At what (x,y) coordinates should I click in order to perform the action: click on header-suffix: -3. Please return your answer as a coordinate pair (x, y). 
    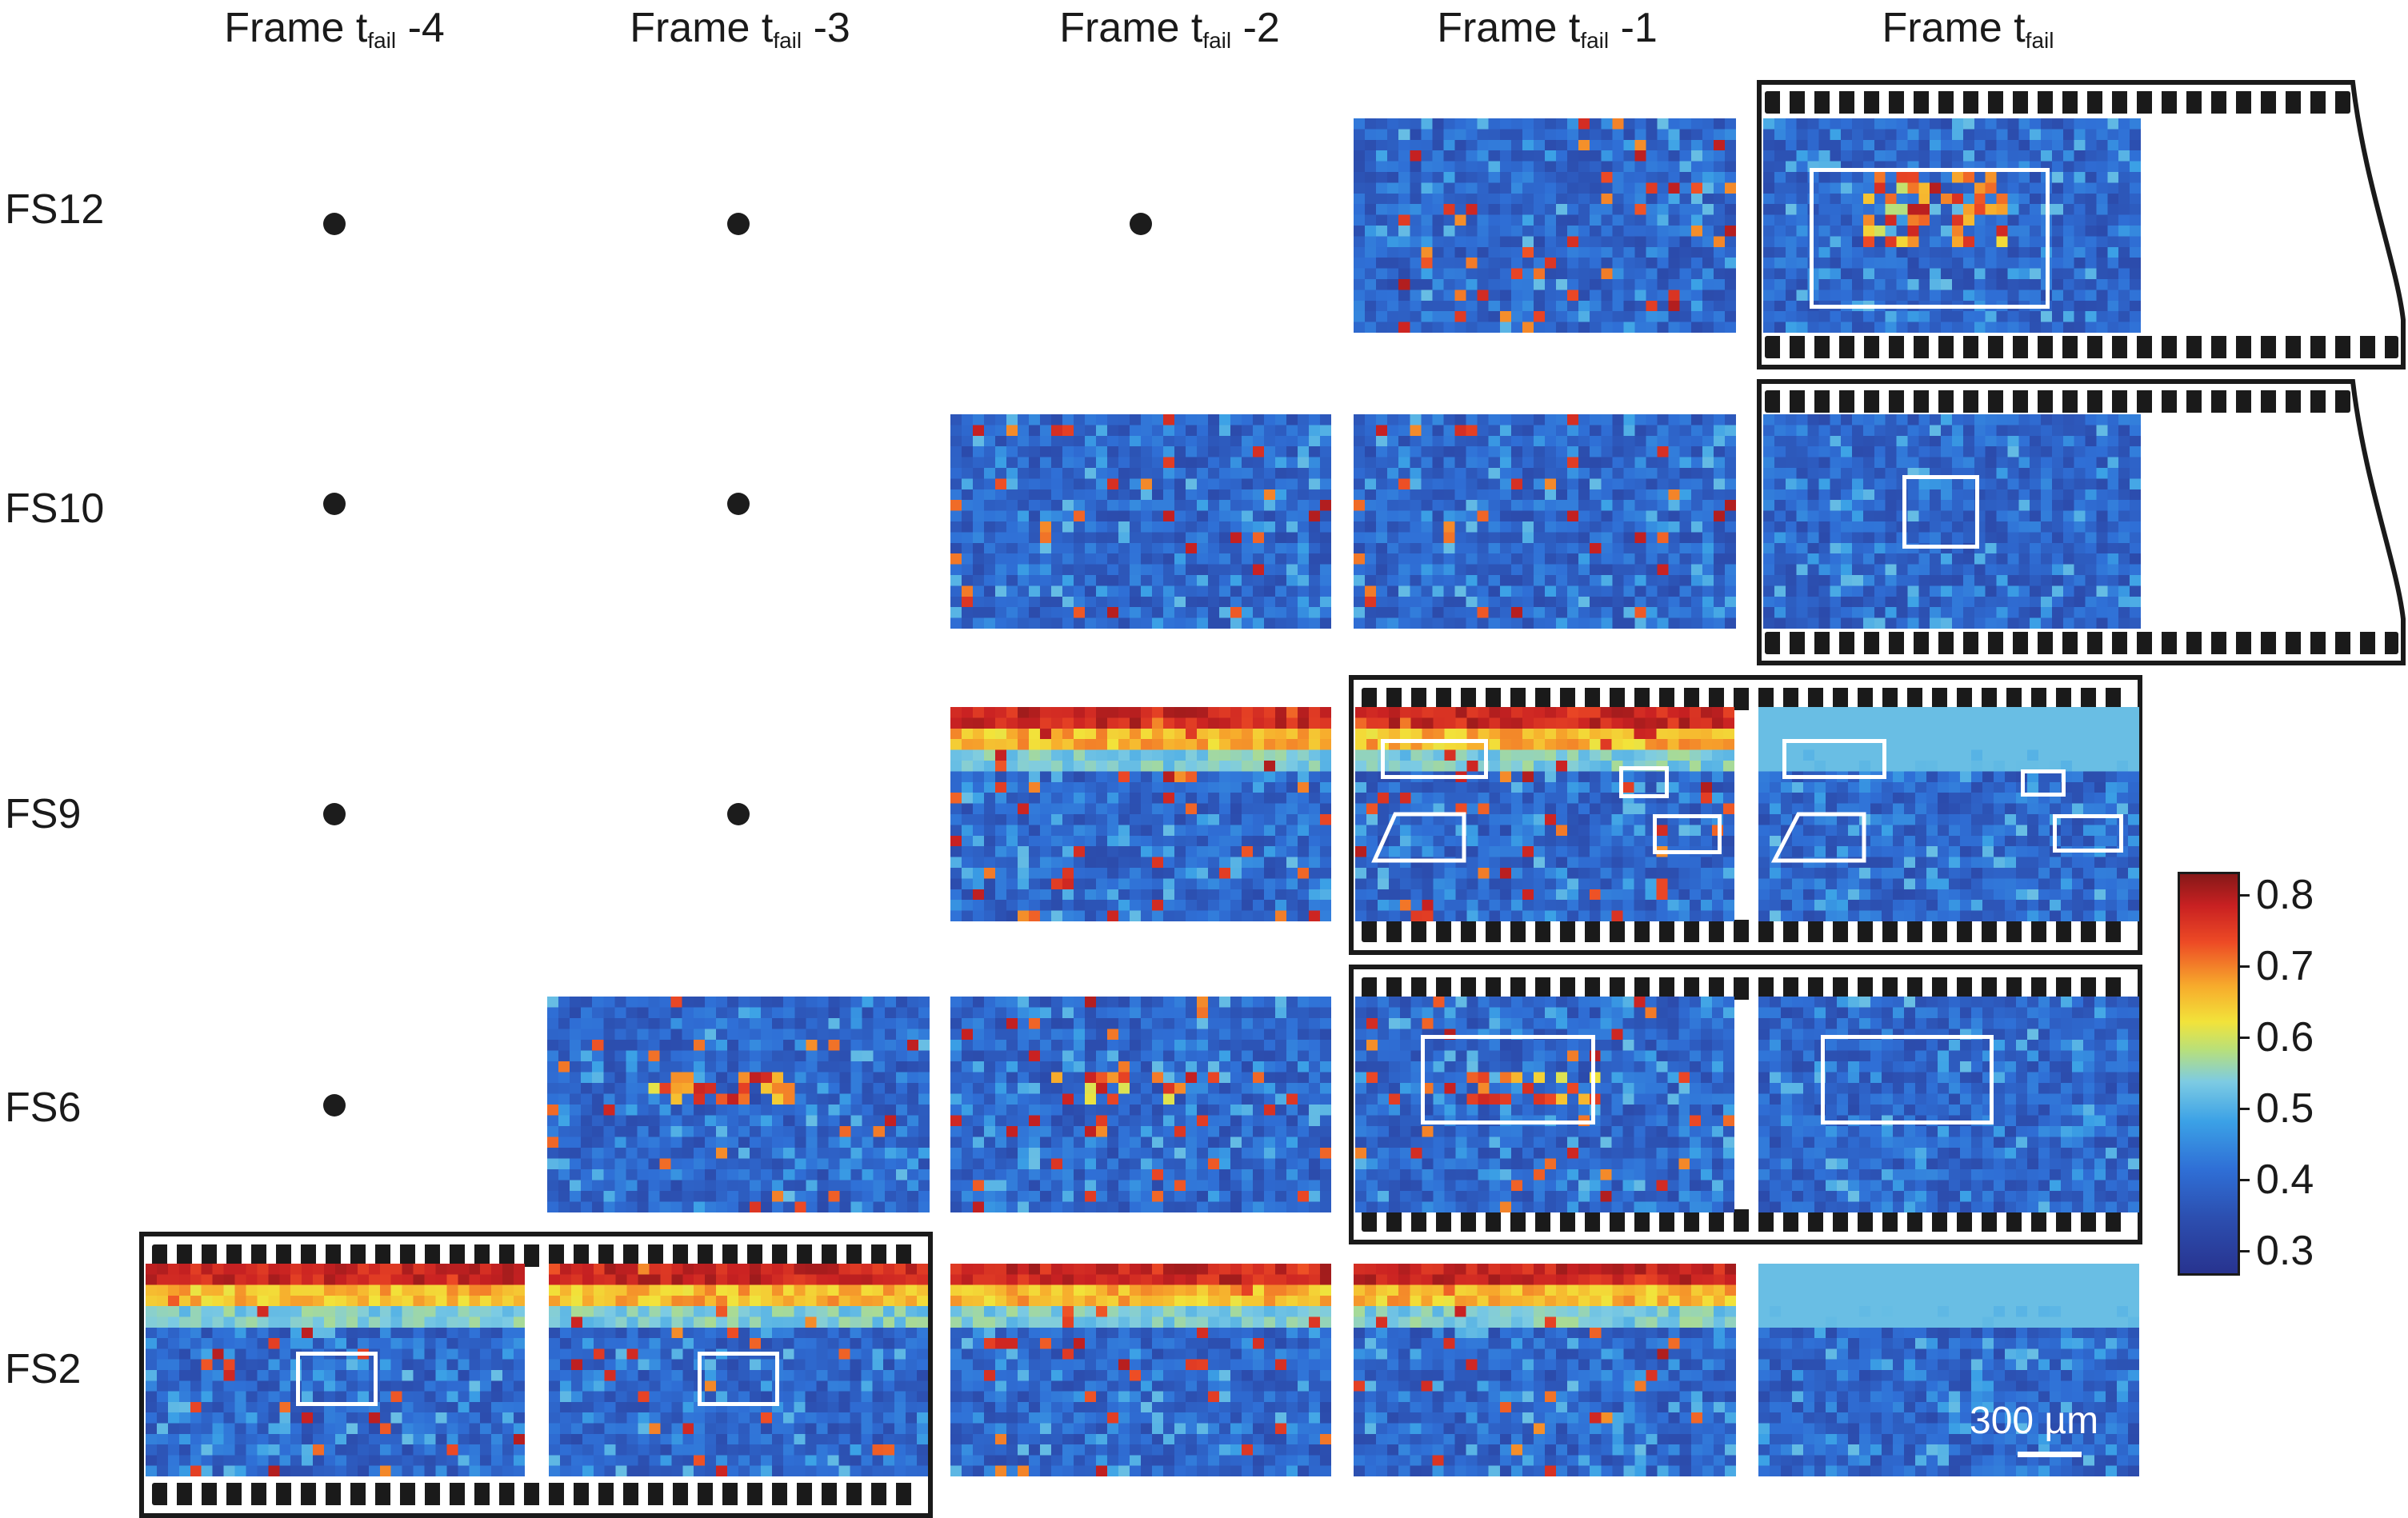
    Looking at the image, I should click on (826, 28).